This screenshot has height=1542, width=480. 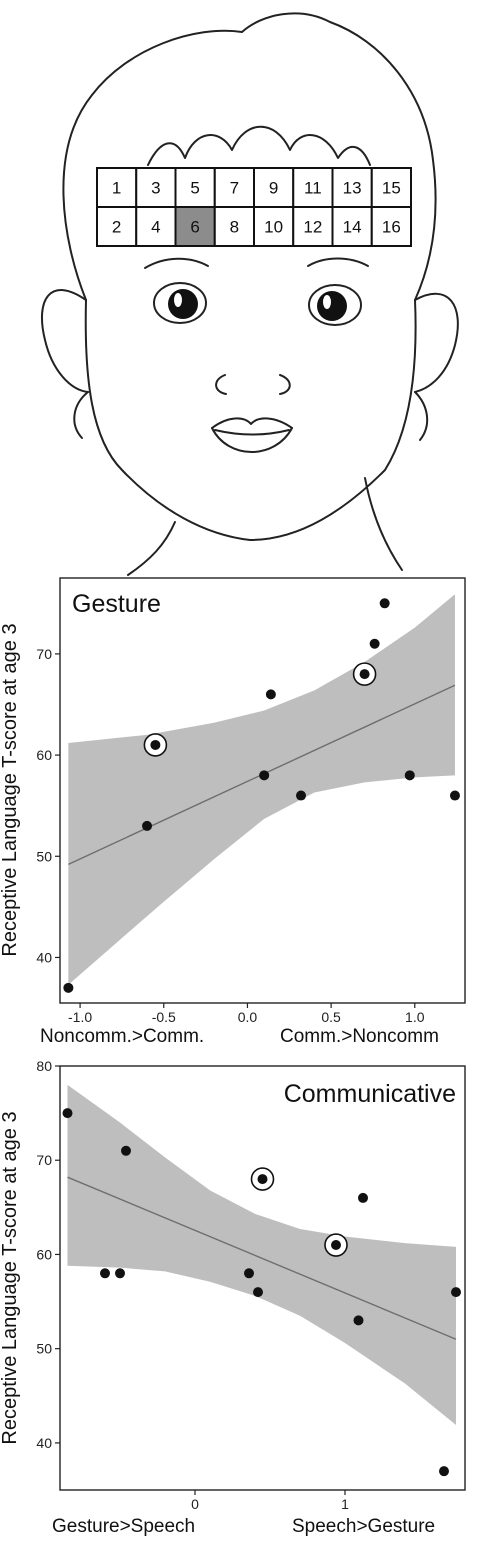 What do you see at coordinates (352, 227) in the screenshot?
I see `grid-cell-label-14: 14` at bounding box center [352, 227].